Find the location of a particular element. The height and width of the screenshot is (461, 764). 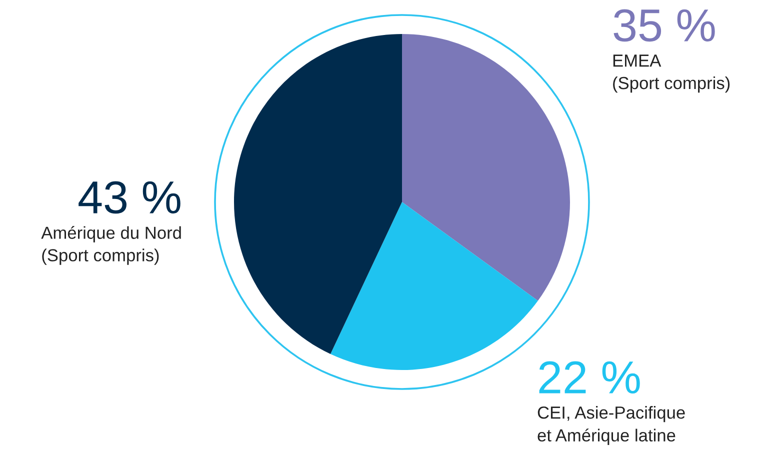

data-label: 43 % is located at coordinates (129, 197).